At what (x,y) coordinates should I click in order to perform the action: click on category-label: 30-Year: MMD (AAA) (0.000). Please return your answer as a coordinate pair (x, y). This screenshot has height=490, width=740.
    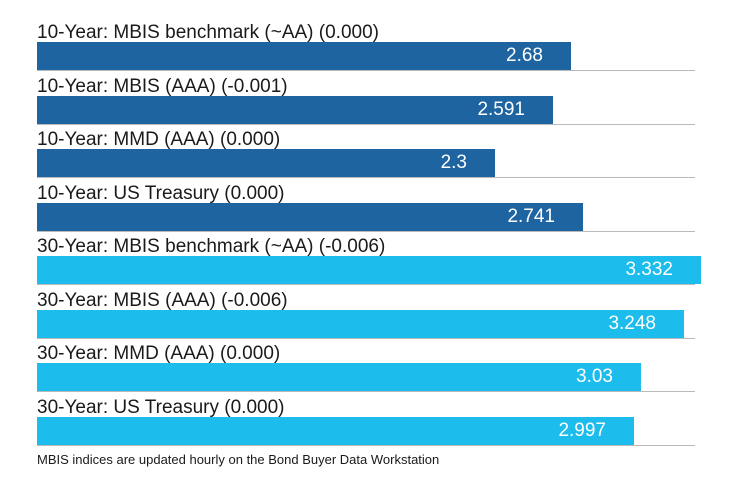
    Looking at the image, I should click on (159, 353).